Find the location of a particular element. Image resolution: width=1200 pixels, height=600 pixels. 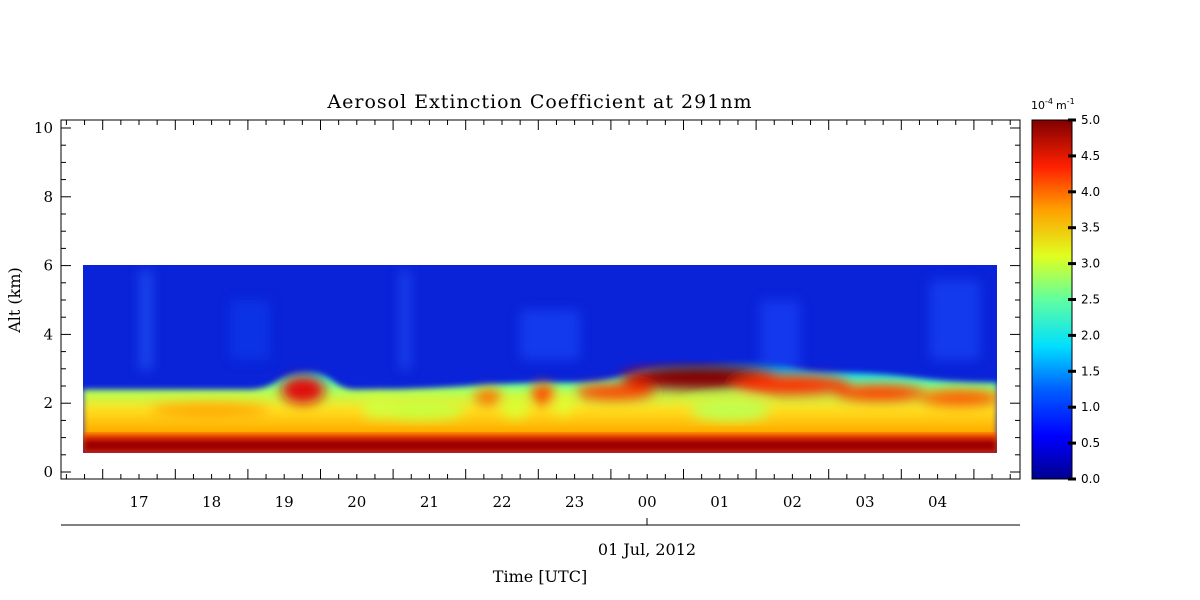

x-tick-label: 02 is located at coordinates (792, 502).